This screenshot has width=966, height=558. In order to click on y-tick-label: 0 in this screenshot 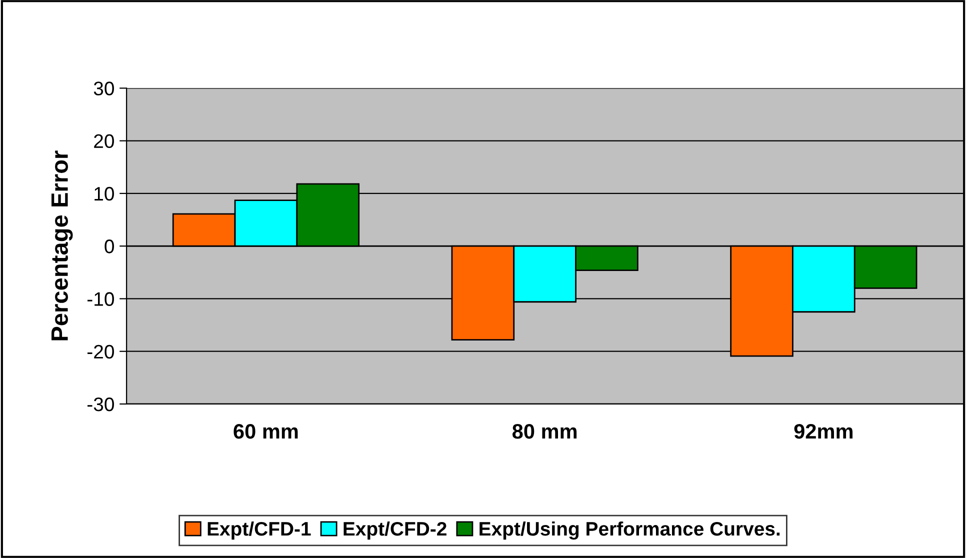, I will do `click(109, 247)`.